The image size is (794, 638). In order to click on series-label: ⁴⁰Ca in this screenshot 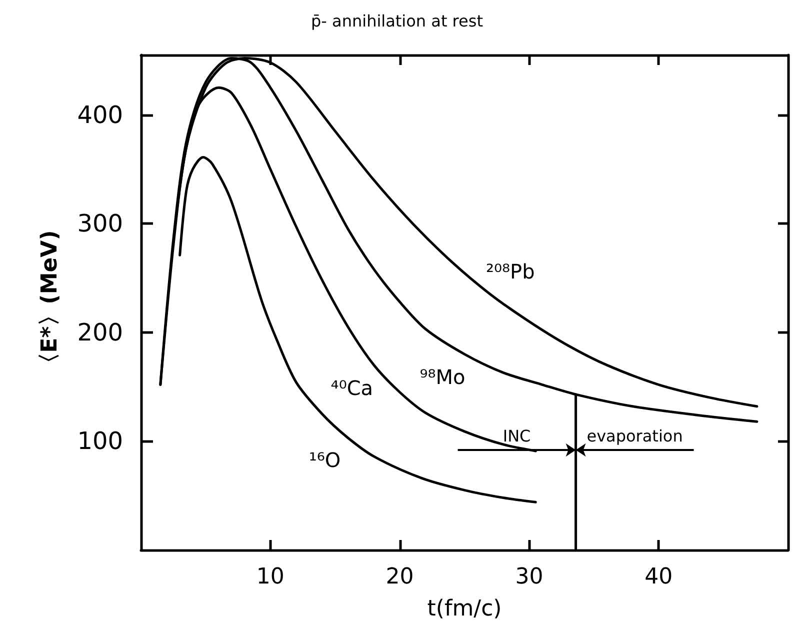, I will do `click(352, 388)`.